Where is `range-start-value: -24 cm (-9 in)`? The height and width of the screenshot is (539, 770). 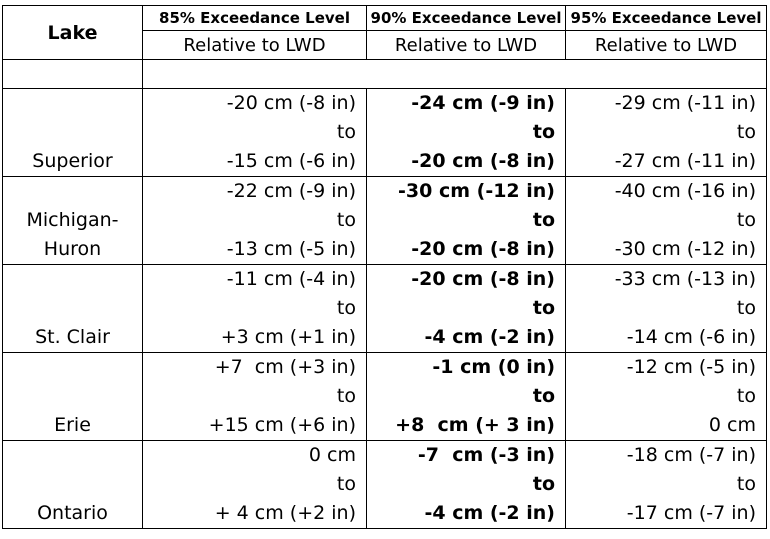 range-start-value: -24 cm (-9 in) is located at coordinates (483, 103).